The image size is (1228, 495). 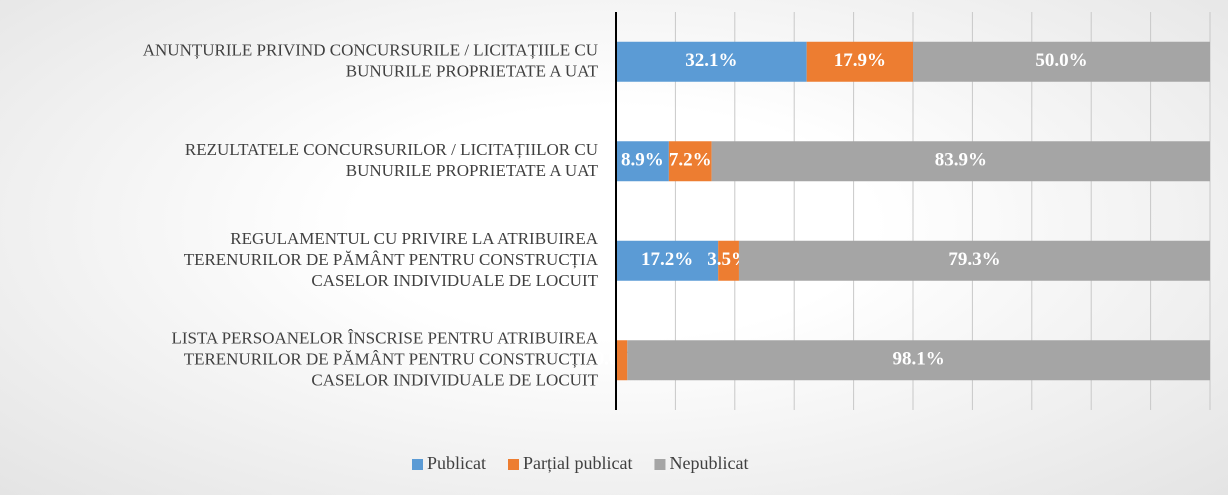 What do you see at coordinates (708, 463) in the screenshot?
I see `legend-label: Nepublicat` at bounding box center [708, 463].